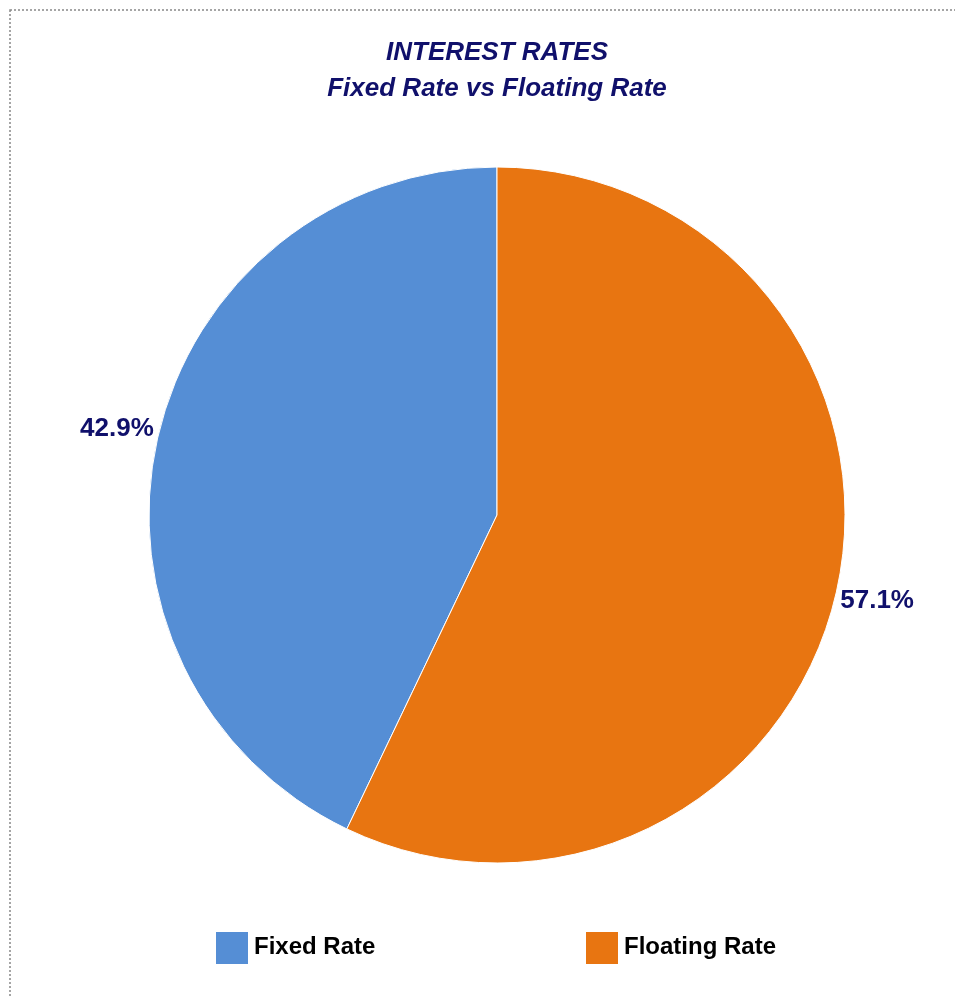 Image resolution: width=963 pixels, height=1005 pixels. Describe the element at coordinates (700, 946) in the screenshot. I see `legend-label: Floating Rate` at that location.